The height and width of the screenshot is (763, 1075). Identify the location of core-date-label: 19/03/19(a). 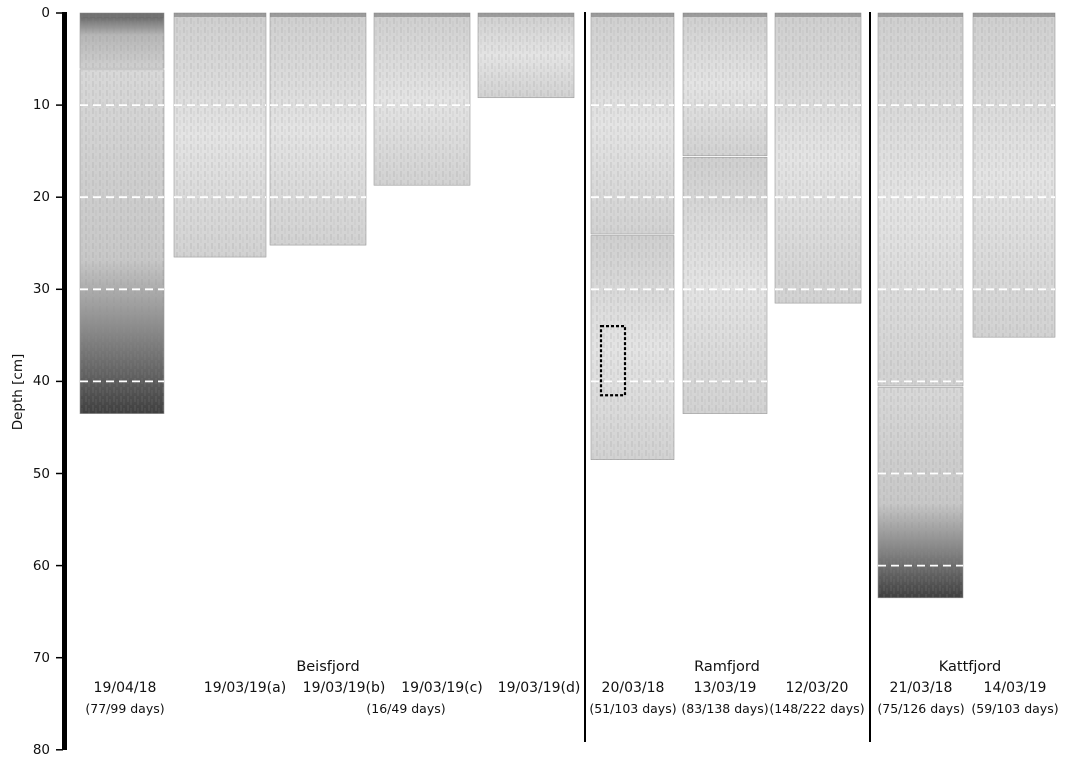
(245, 688).